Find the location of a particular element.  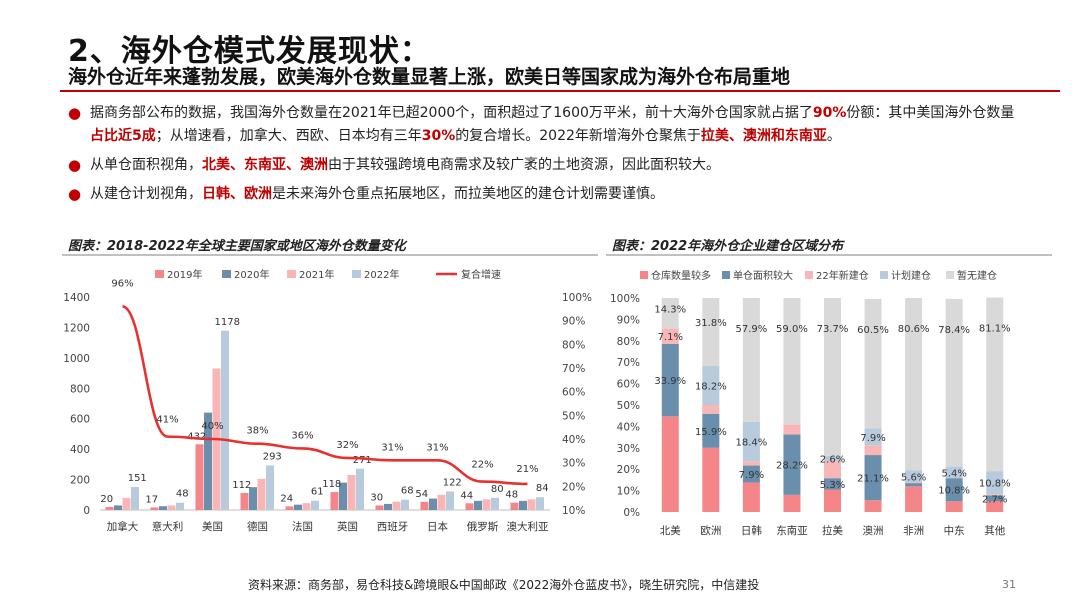

legend-label: 仓库数量较多 is located at coordinates (681, 275).